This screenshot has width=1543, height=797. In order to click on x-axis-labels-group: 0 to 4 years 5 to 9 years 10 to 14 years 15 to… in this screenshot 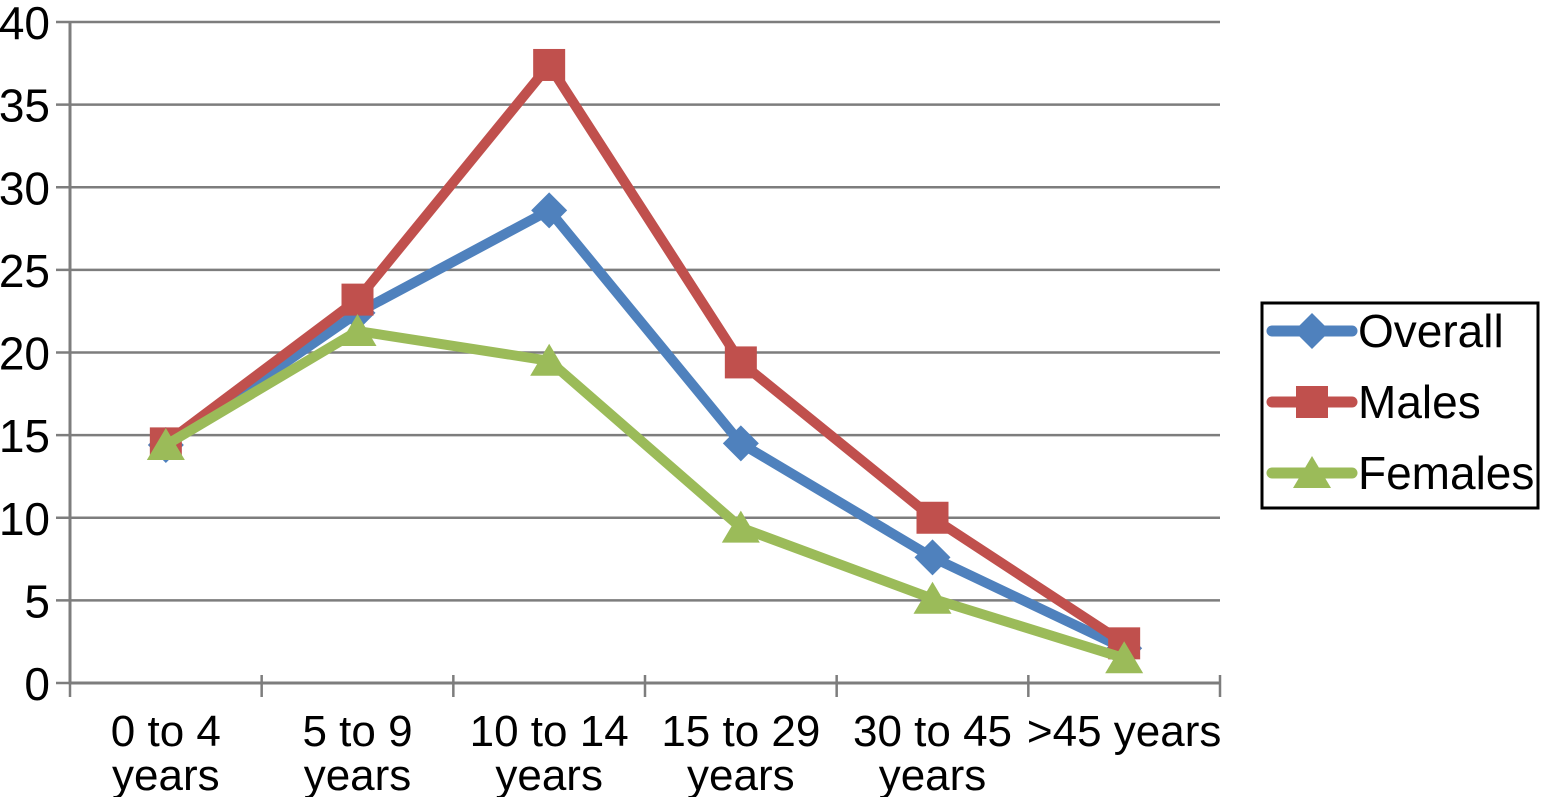, I will do `click(666, 752)`.